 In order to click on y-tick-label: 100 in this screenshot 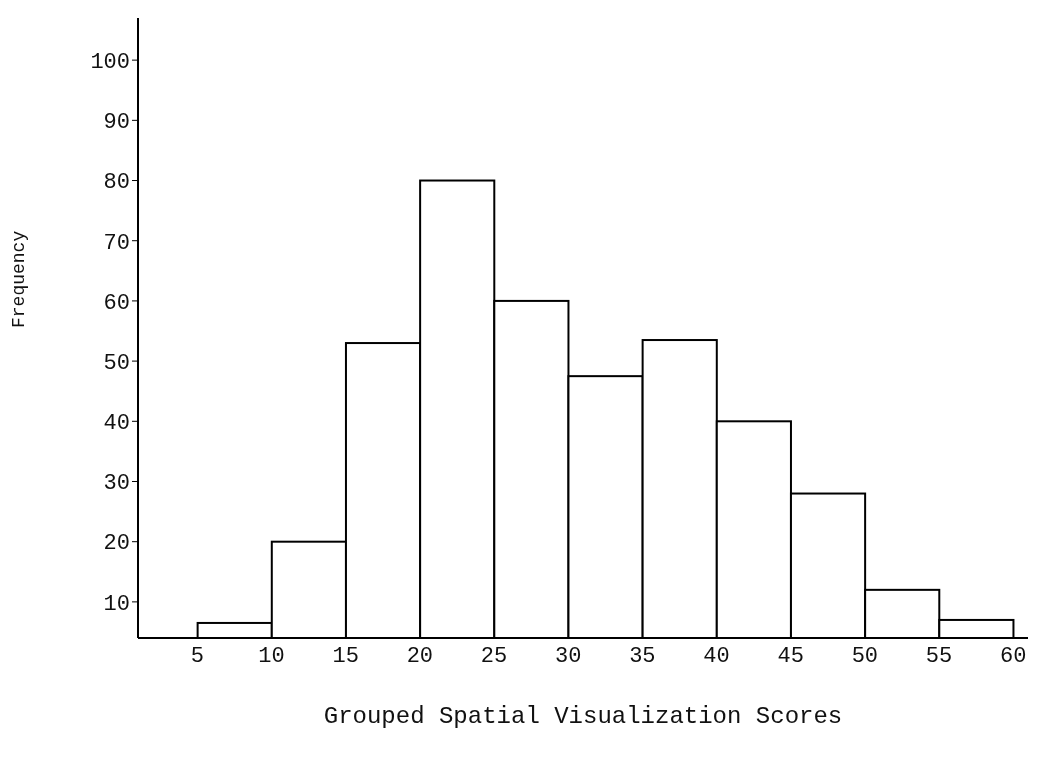, I will do `click(110, 62)`.